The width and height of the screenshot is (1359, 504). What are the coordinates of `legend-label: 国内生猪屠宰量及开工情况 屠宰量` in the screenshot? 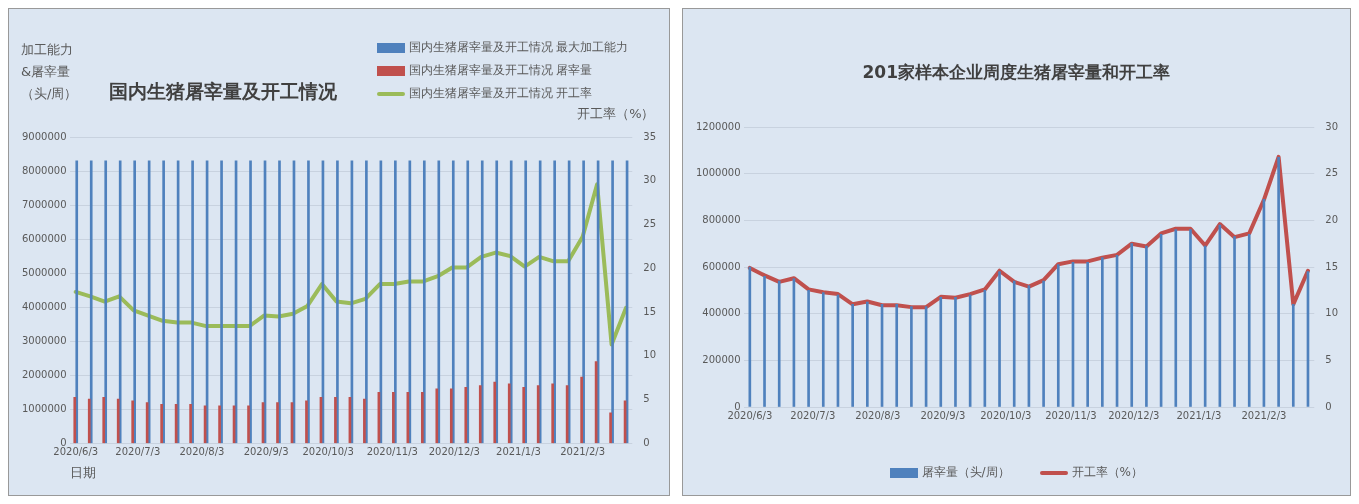 It's located at (500, 70).